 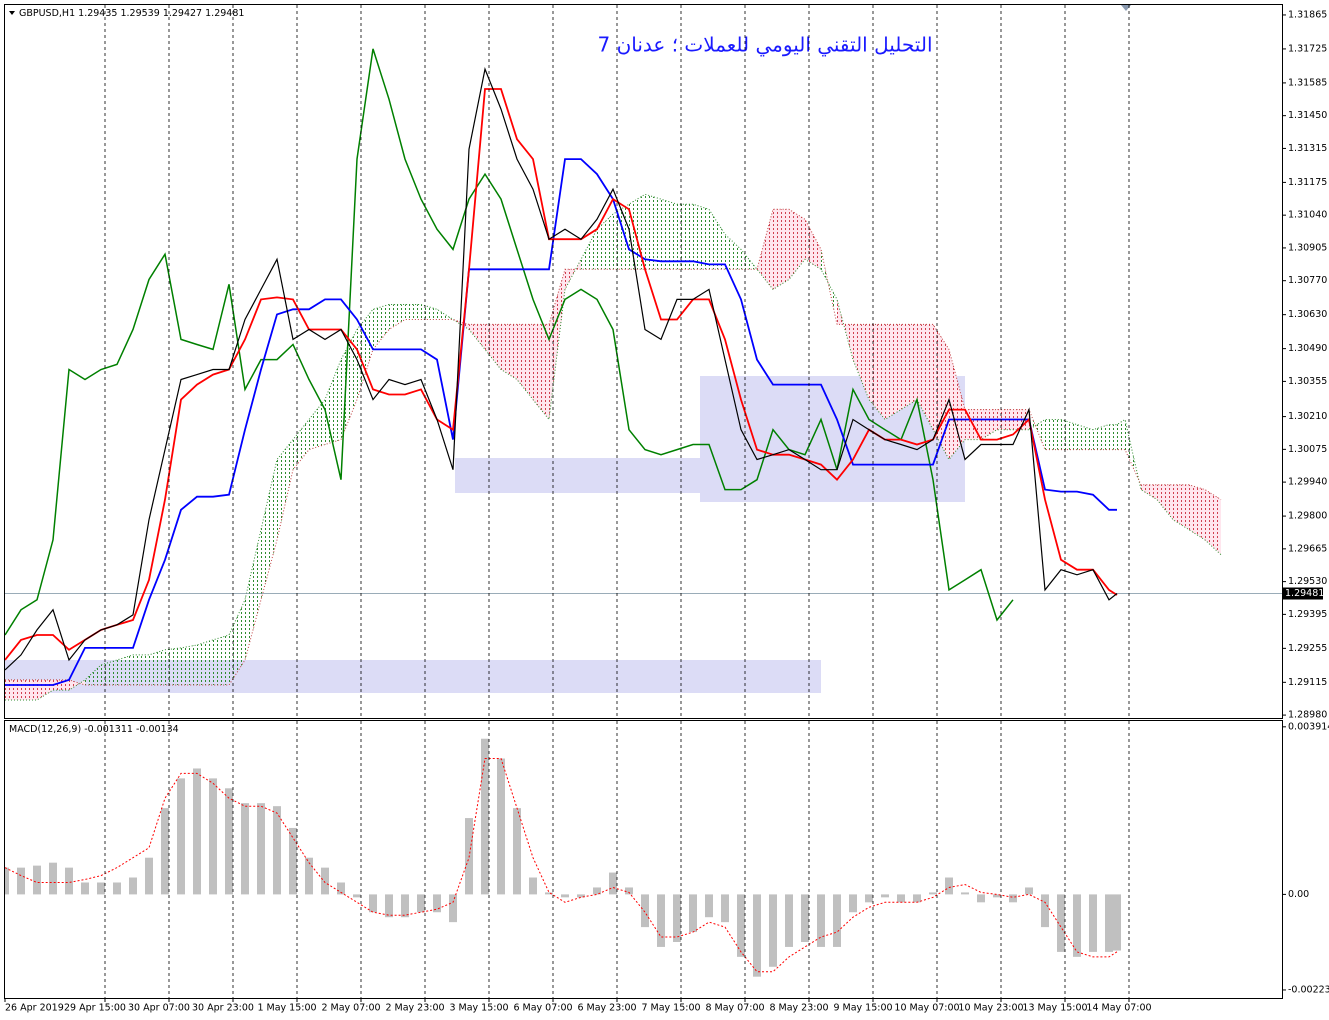 What do you see at coordinates (670, 1008) in the screenshot?
I see `x-tick-label: 7 May 15:00` at bounding box center [670, 1008].